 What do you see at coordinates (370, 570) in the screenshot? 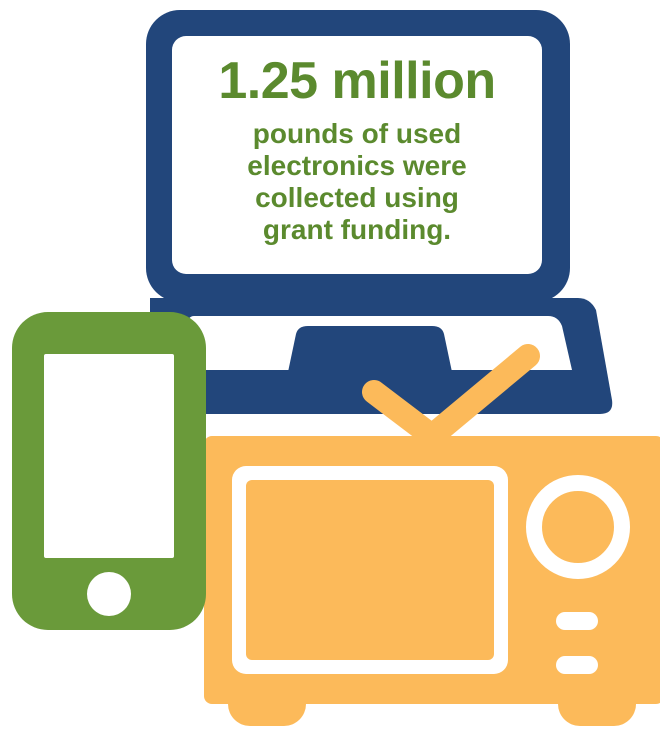
I see `tv-screen` at bounding box center [370, 570].